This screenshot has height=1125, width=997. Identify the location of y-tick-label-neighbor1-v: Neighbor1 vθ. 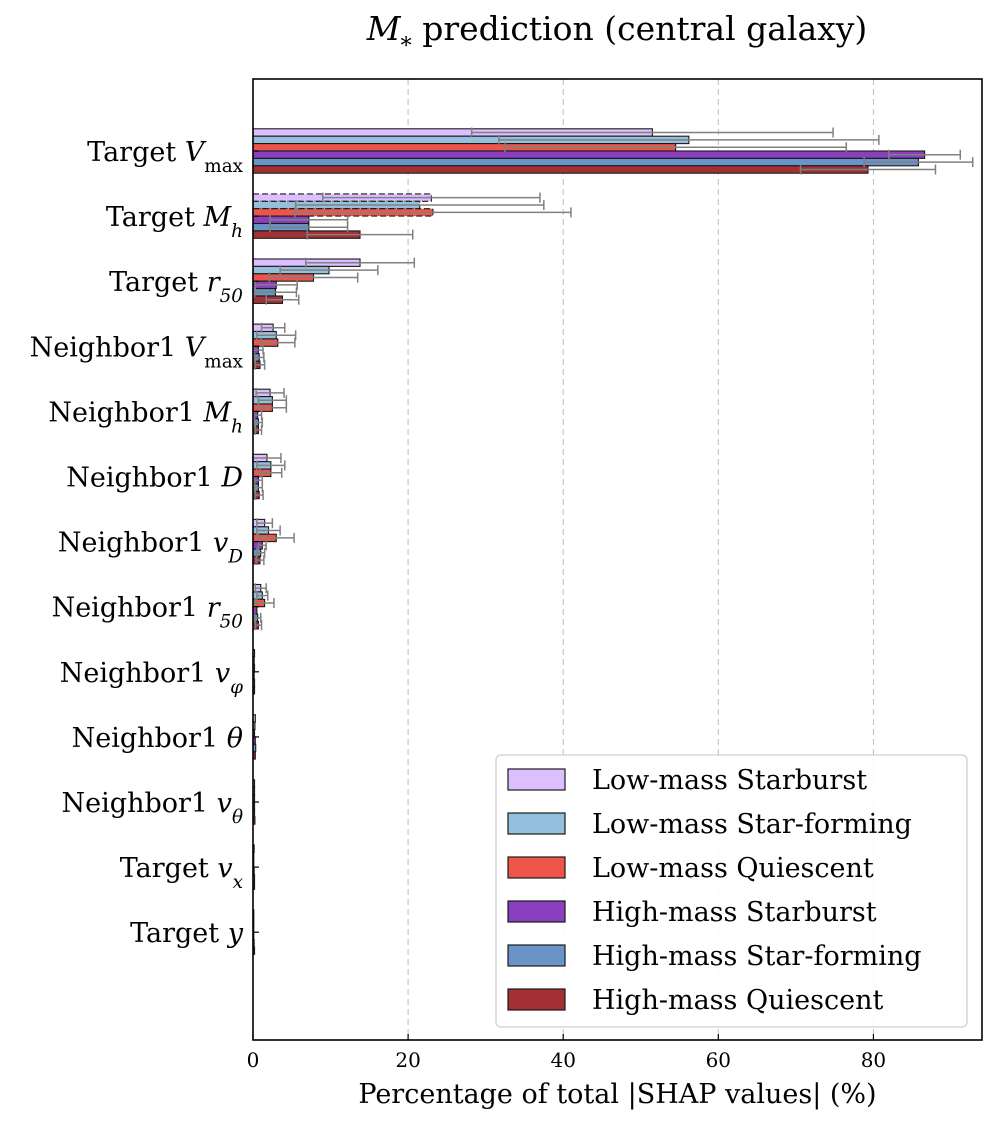
(152, 808).